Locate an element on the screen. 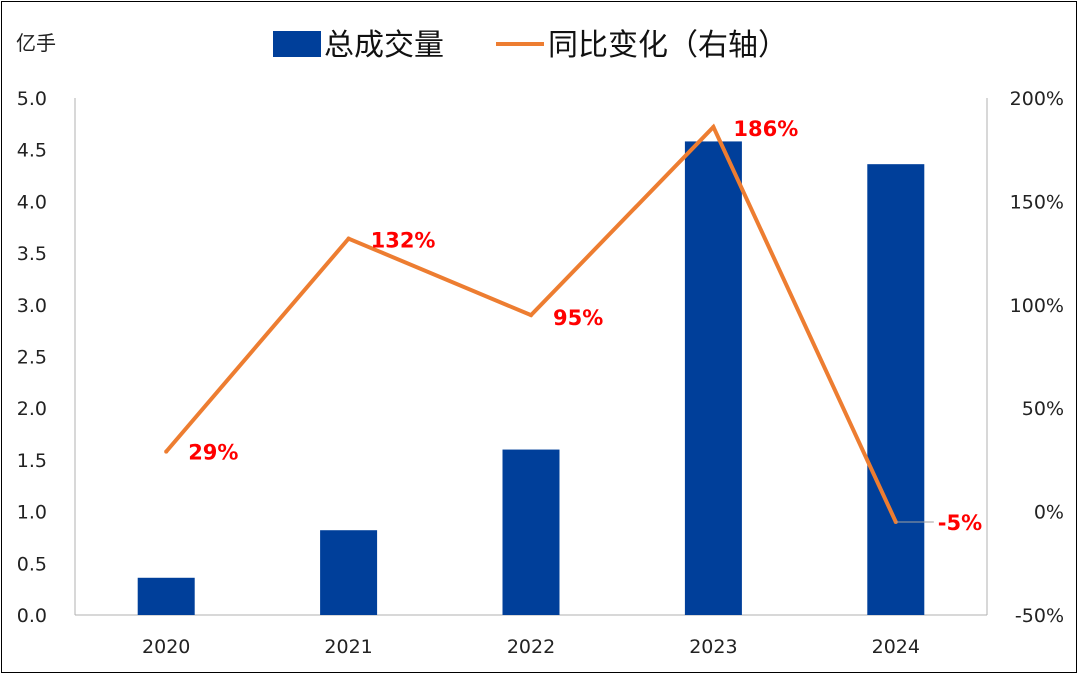 Image resolution: width=1080 pixels, height=676 pixels. left-tick-label: 1.0 is located at coordinates (32, 513).